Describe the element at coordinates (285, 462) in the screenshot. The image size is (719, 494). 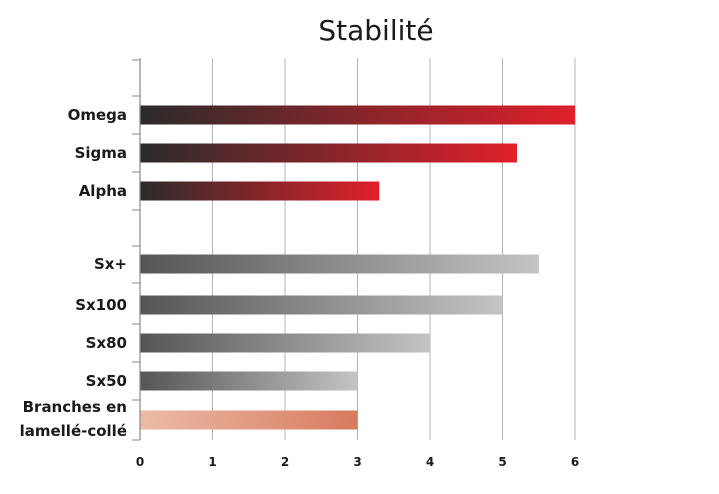
I see `x-tick-label: 2` at that location.